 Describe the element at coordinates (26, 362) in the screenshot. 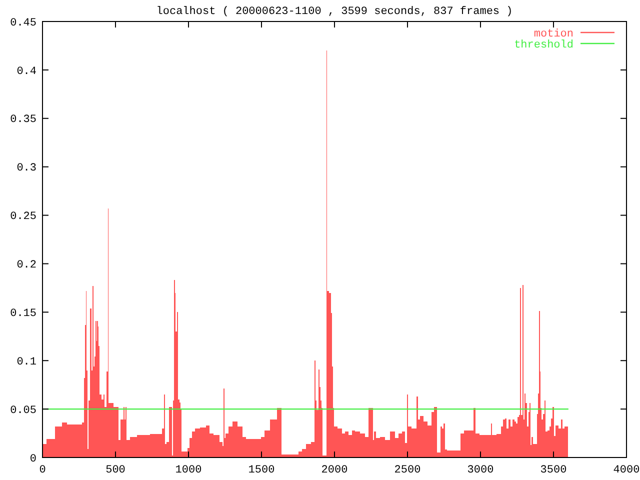

I see `y-tick-label: 0.1` at that location.